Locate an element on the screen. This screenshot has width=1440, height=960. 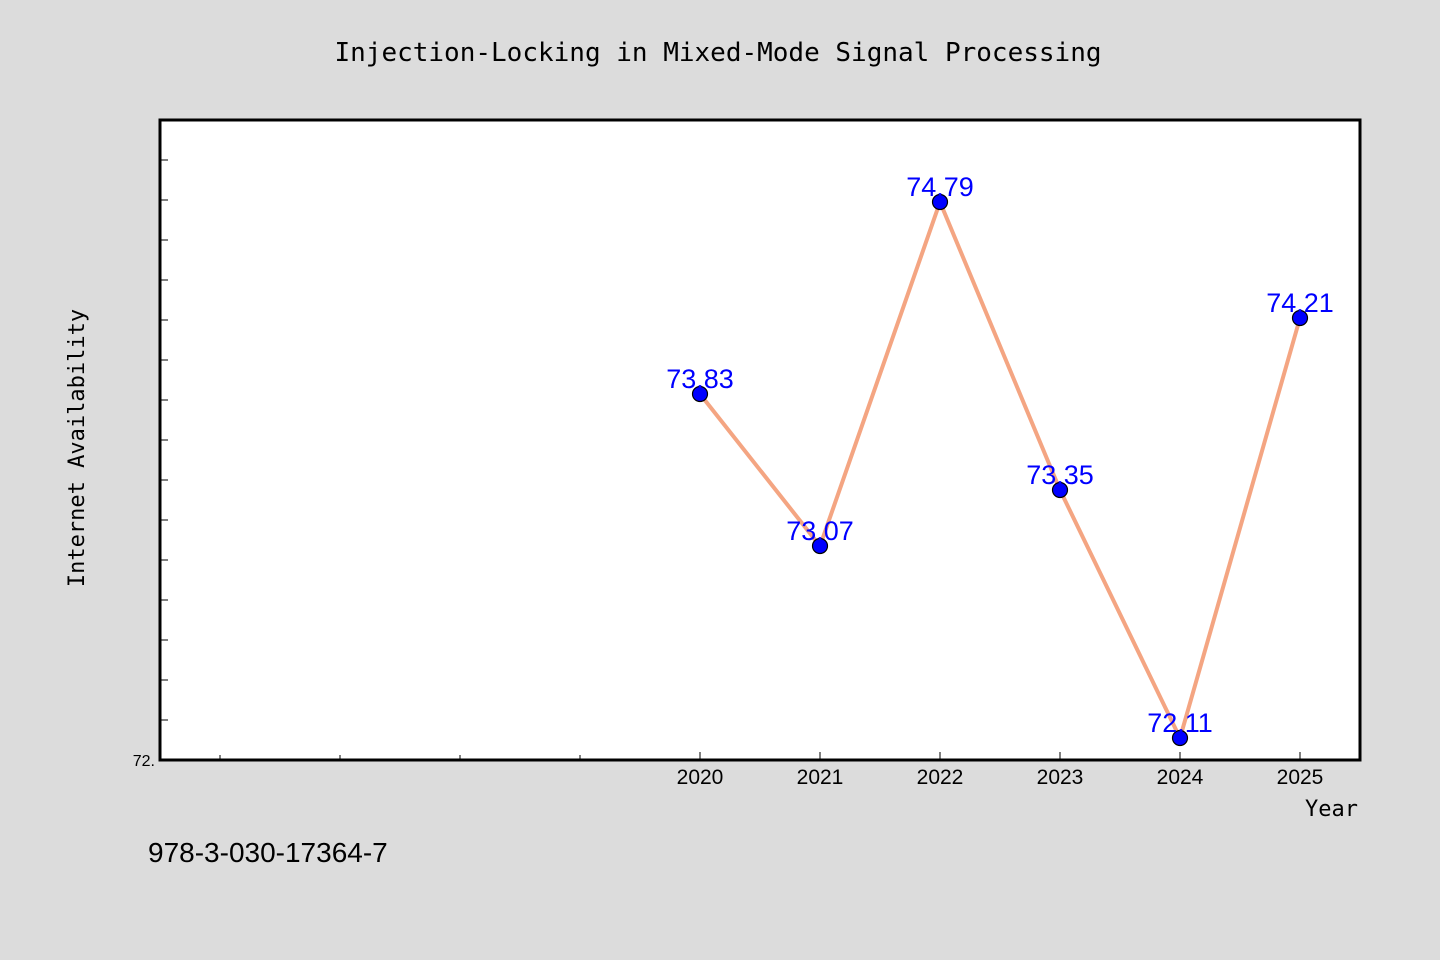
x-tick-label: 2024 is located at coordinates (1180, 777).